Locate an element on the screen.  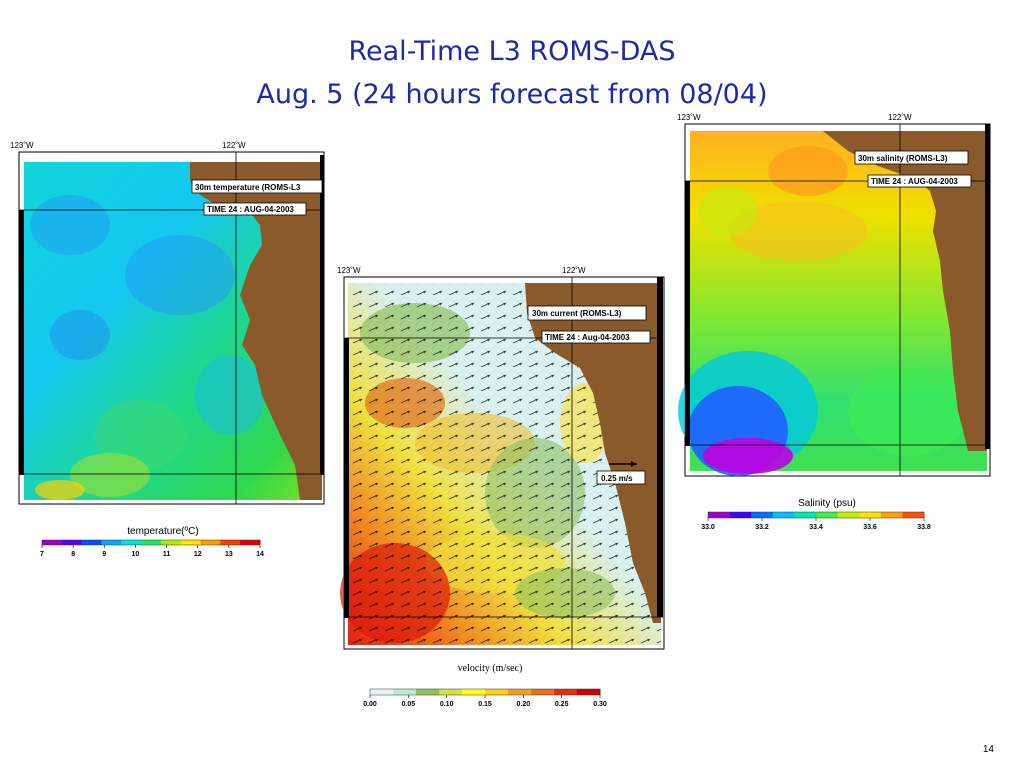
salinity-lon-right: 122˚W is located at coordinates (900, 117).